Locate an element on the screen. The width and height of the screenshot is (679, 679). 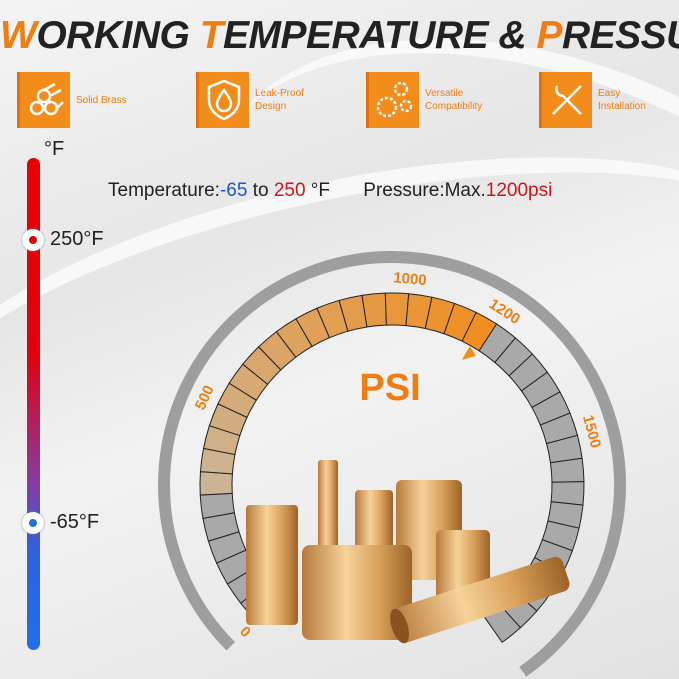
feature-label: Solid Brass is located at coordinates (101, 100).